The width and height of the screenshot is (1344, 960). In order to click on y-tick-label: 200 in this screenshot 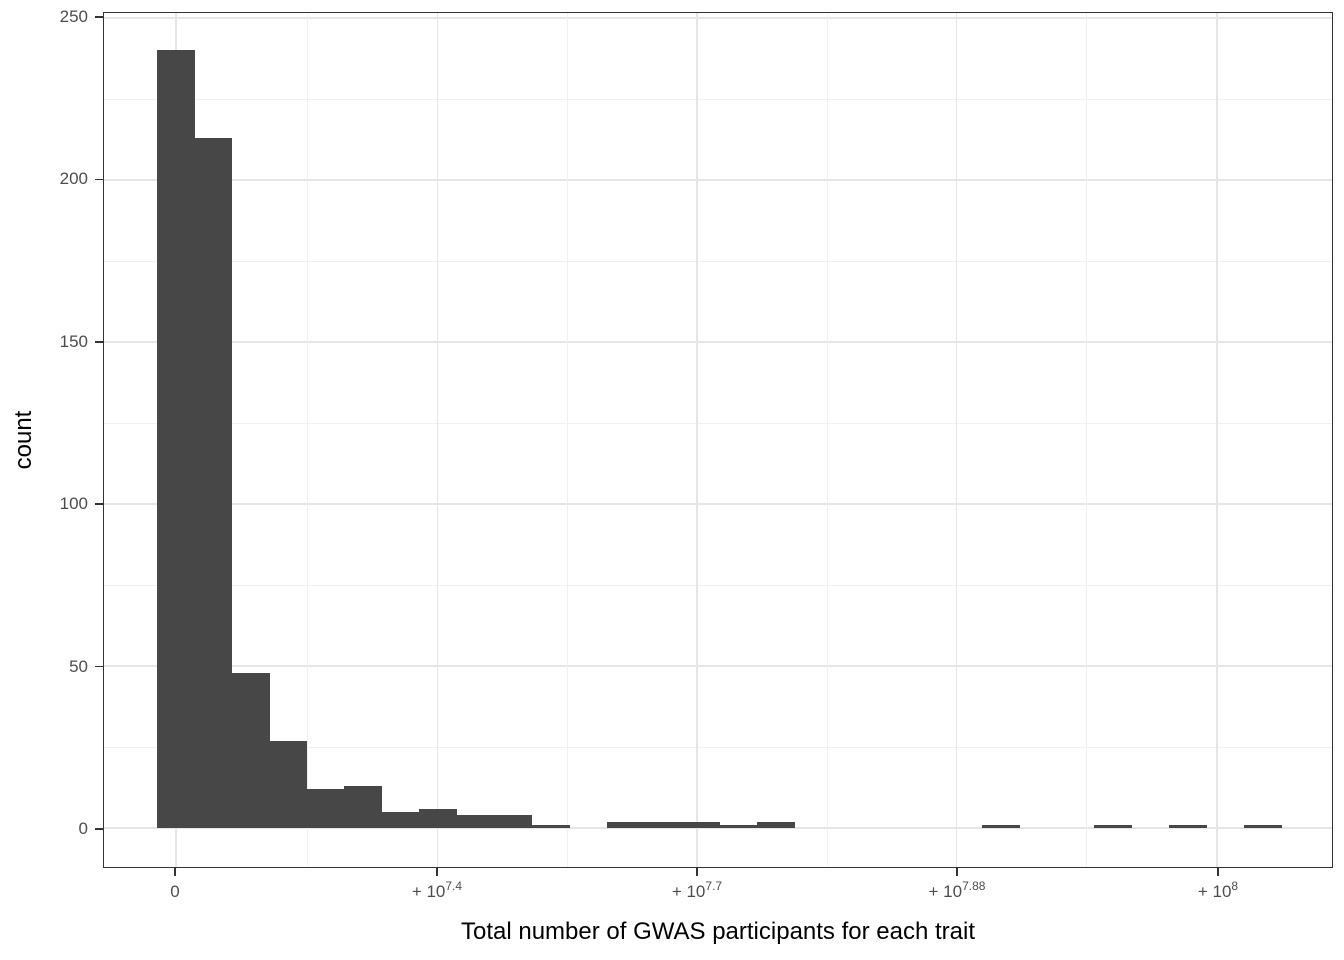, I will do `click(73, 179)`.